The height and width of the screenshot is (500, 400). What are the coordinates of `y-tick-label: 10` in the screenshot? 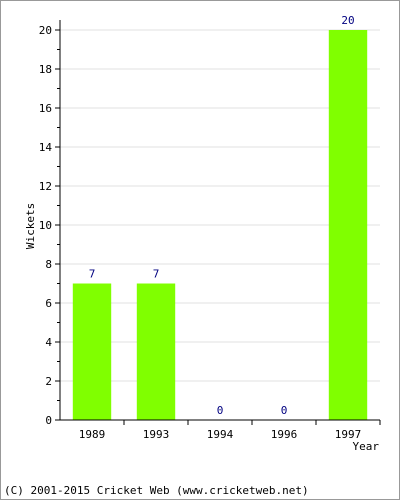 It's located at (45, 225).